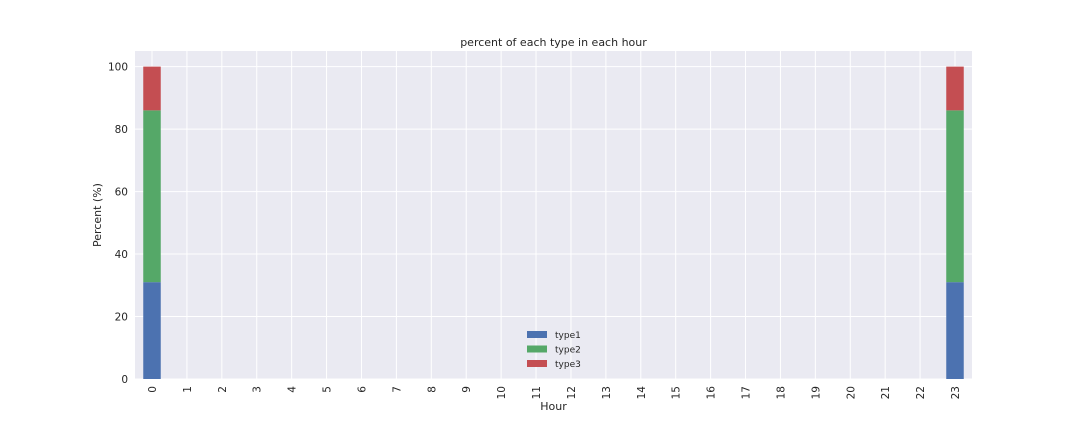 This screenshot has height=432, width=1080. I want to click on x-tick-label: 16, so click(712, 393).